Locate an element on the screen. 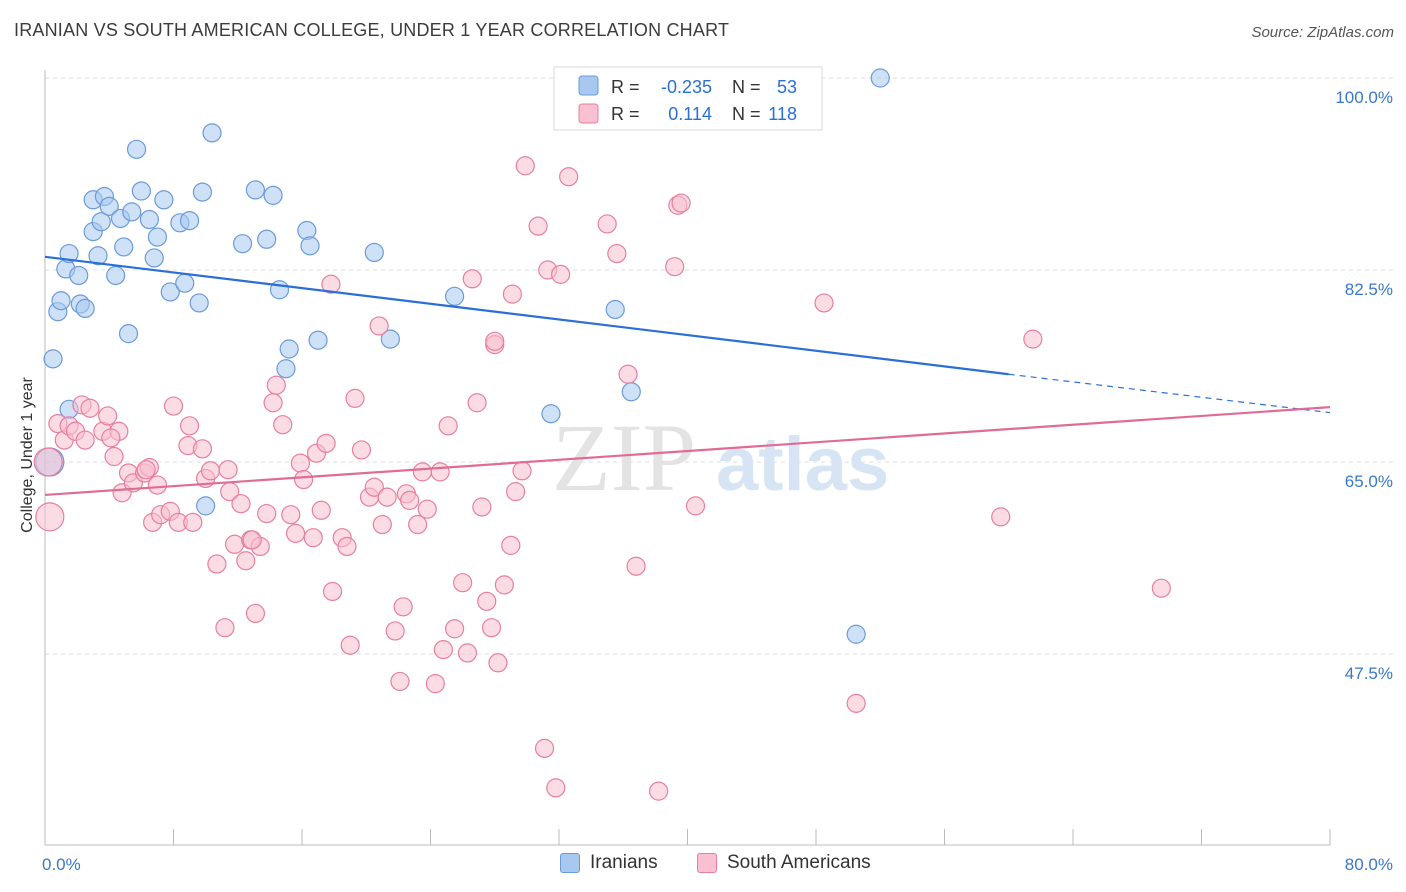  stats-n-label-iranians: N = is located at coordinates (746, 87).